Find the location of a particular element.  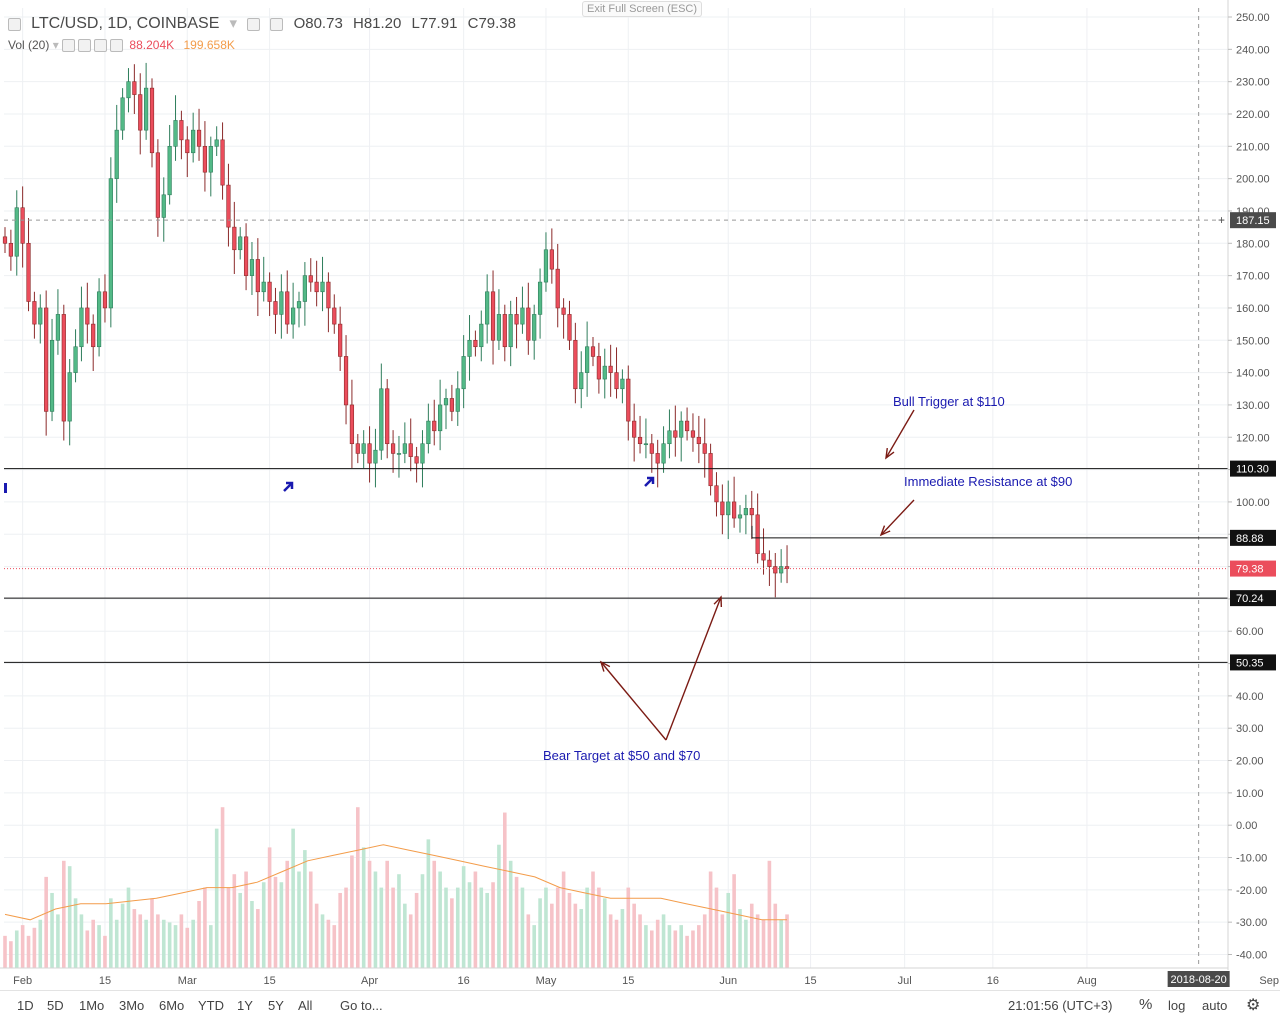

range-1y: 1Y is located at coordinates (245, 1005).